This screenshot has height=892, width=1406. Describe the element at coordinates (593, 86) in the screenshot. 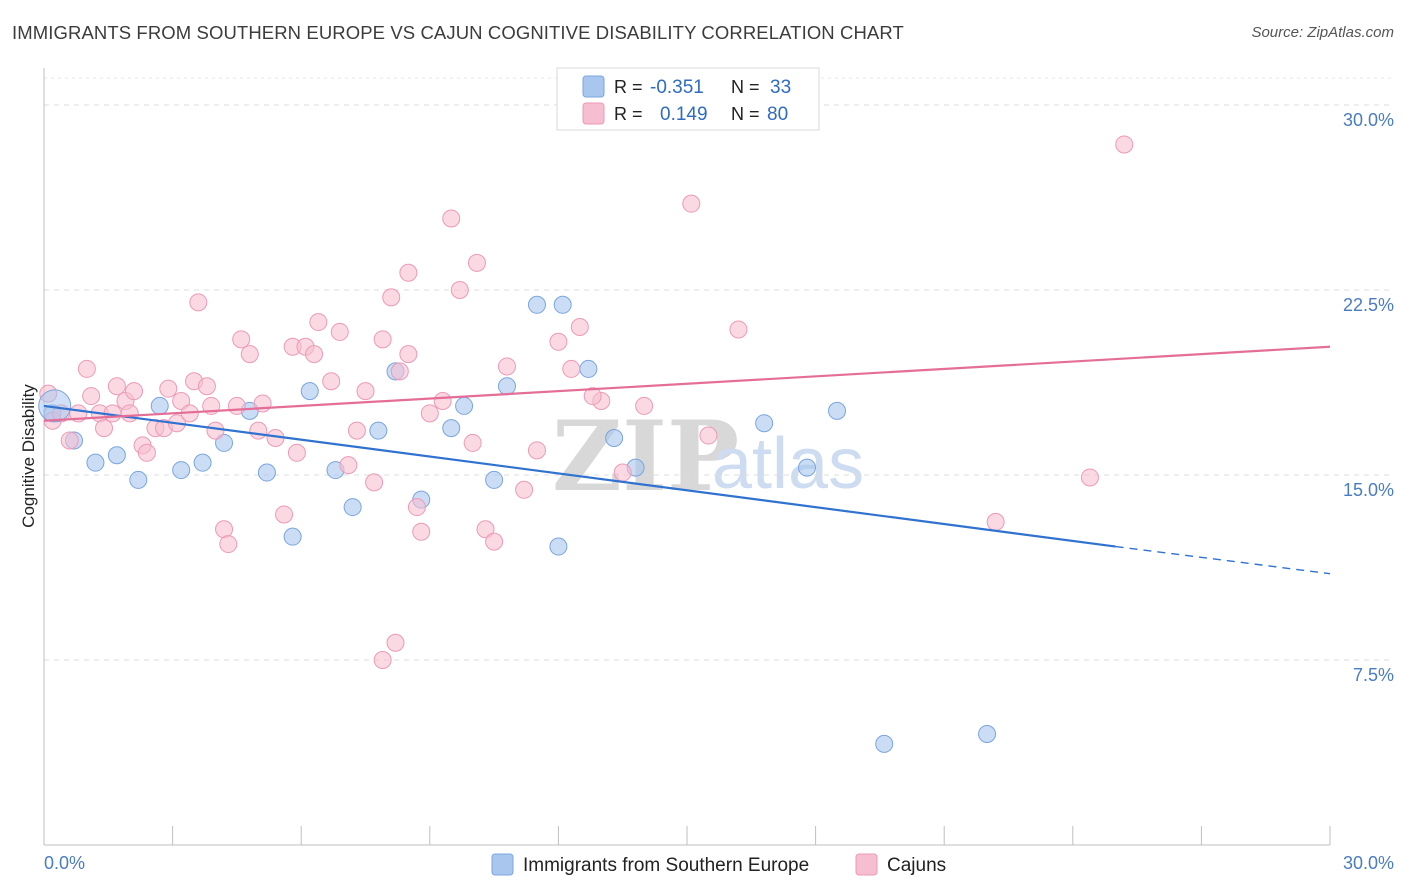

I see `legend-swatch-immigrants` at that location.